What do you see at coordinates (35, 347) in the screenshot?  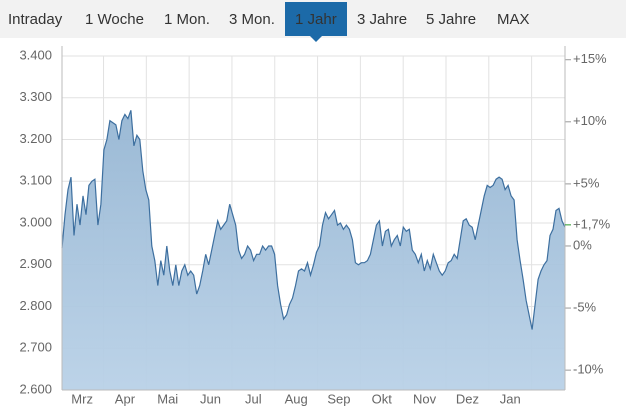 I see `y-tick-label: 2.700` at bounding box center [35, 347].